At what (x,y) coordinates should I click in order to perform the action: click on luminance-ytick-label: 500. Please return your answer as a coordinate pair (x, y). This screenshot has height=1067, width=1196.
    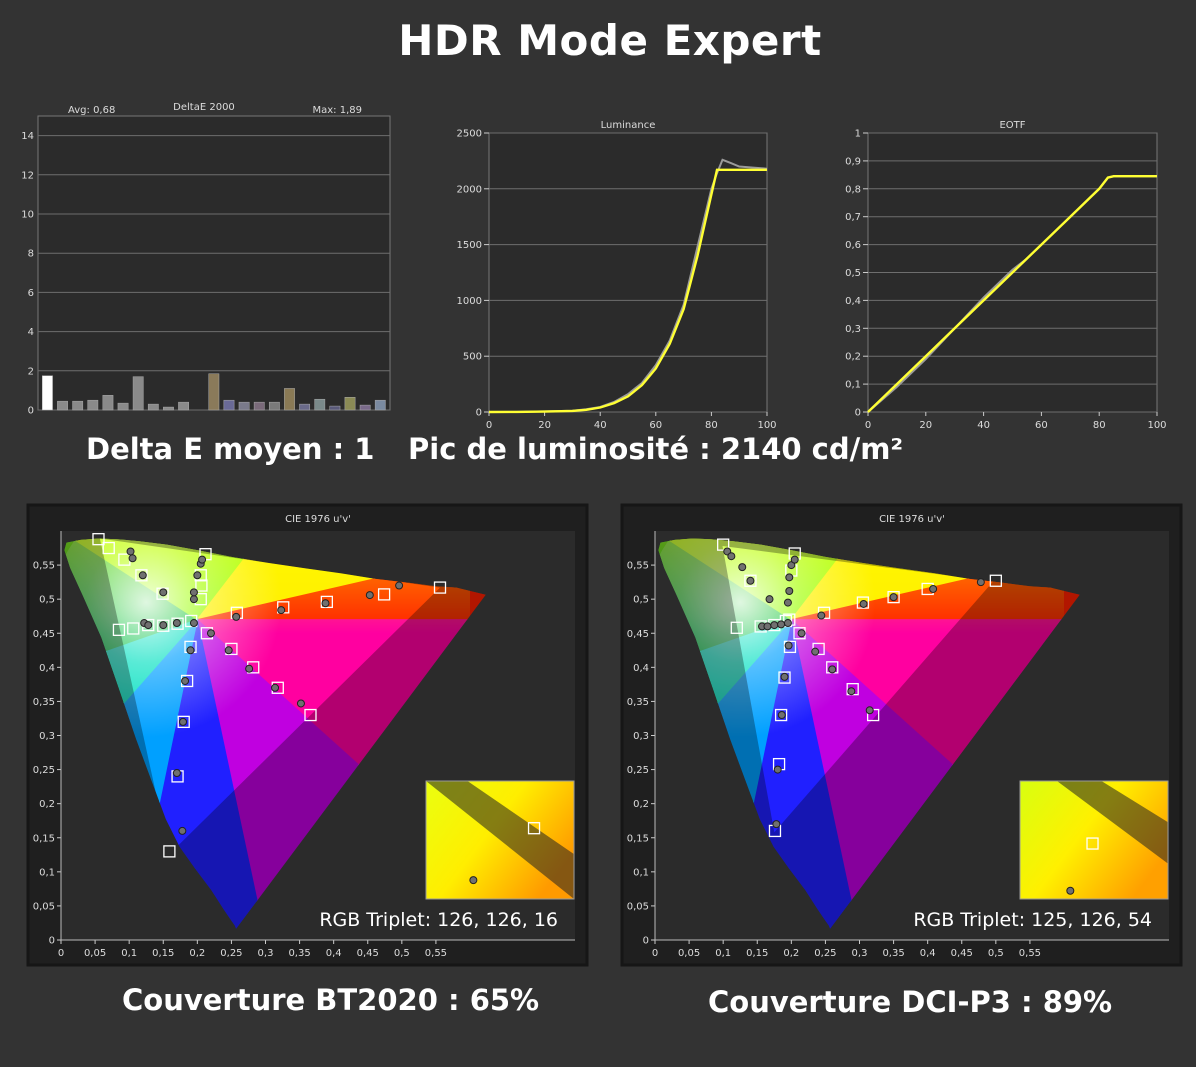
    Looking at the image, I should click on (472, 357).